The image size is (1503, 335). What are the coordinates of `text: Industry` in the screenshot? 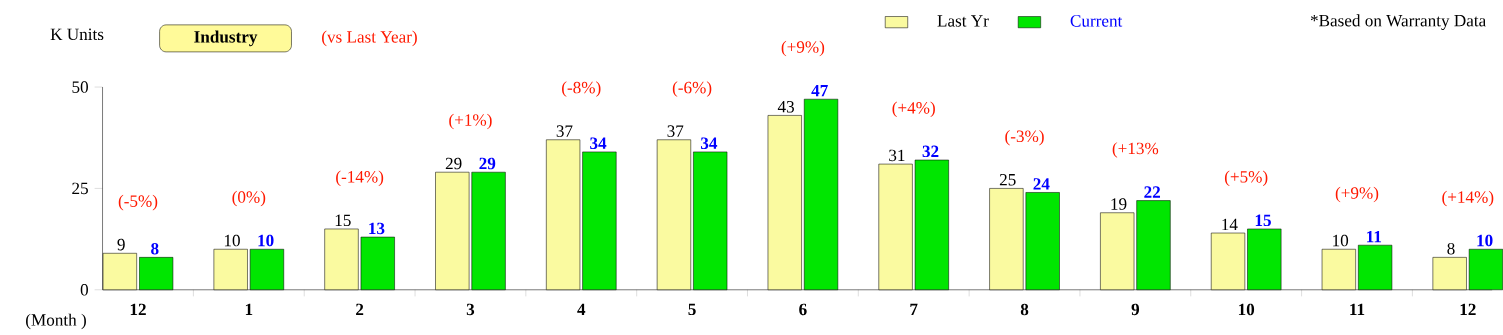 It's located at (226, 38).